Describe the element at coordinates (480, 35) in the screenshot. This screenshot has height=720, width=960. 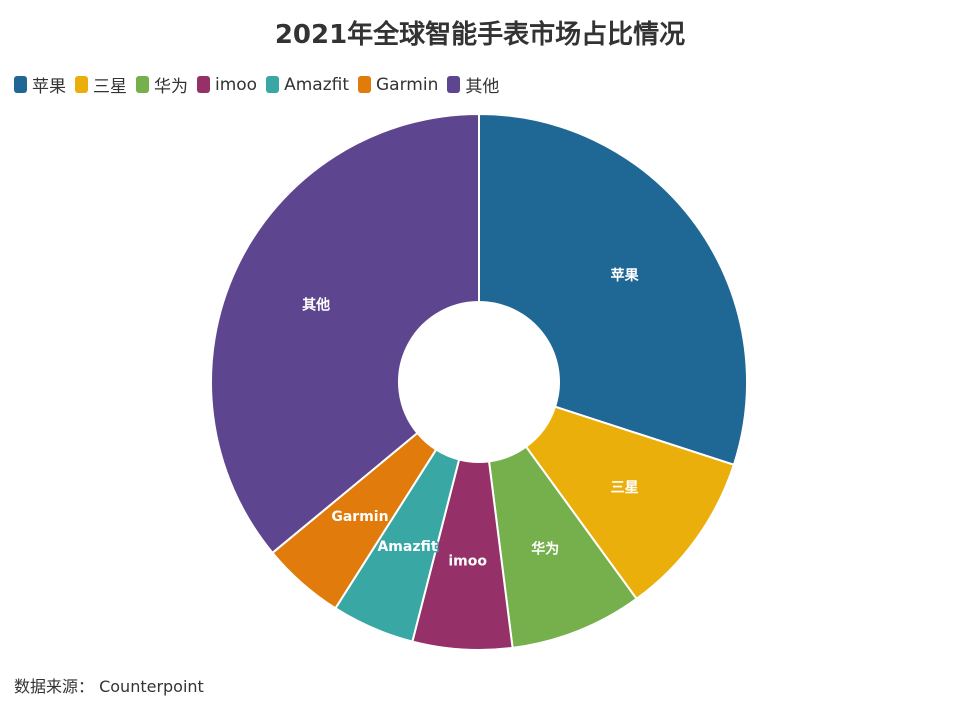
I see `chart-title: 2021年全球智能手表市场占比情况` at that location.